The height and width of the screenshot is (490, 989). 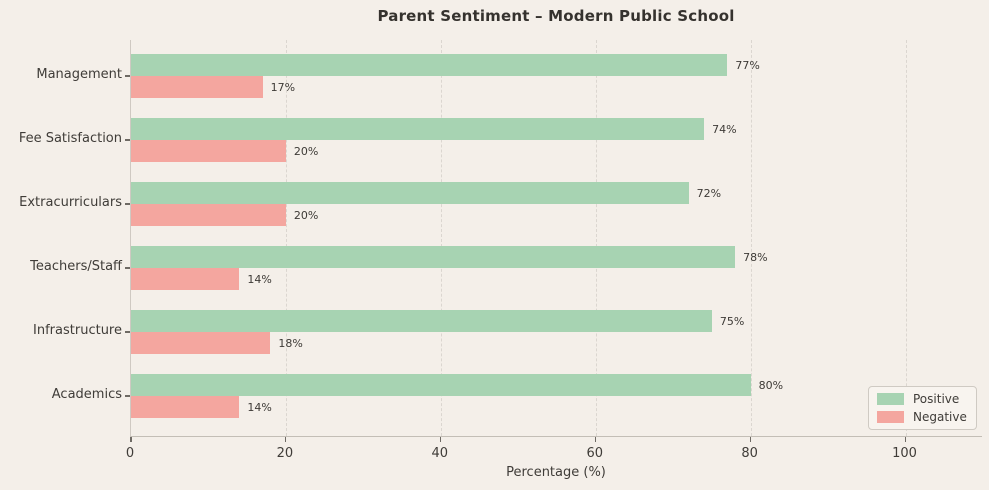 What do you see at coordinates (283, 87) in the screenshot?
I see `value-label-negative-0: 17%` at bounding box center [283, 87].